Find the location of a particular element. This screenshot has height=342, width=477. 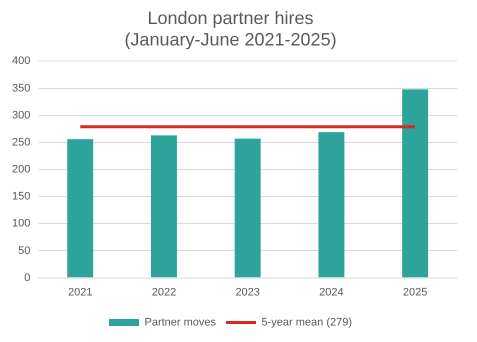

y-tick-label: 250 is located at coordinates (21, 142).